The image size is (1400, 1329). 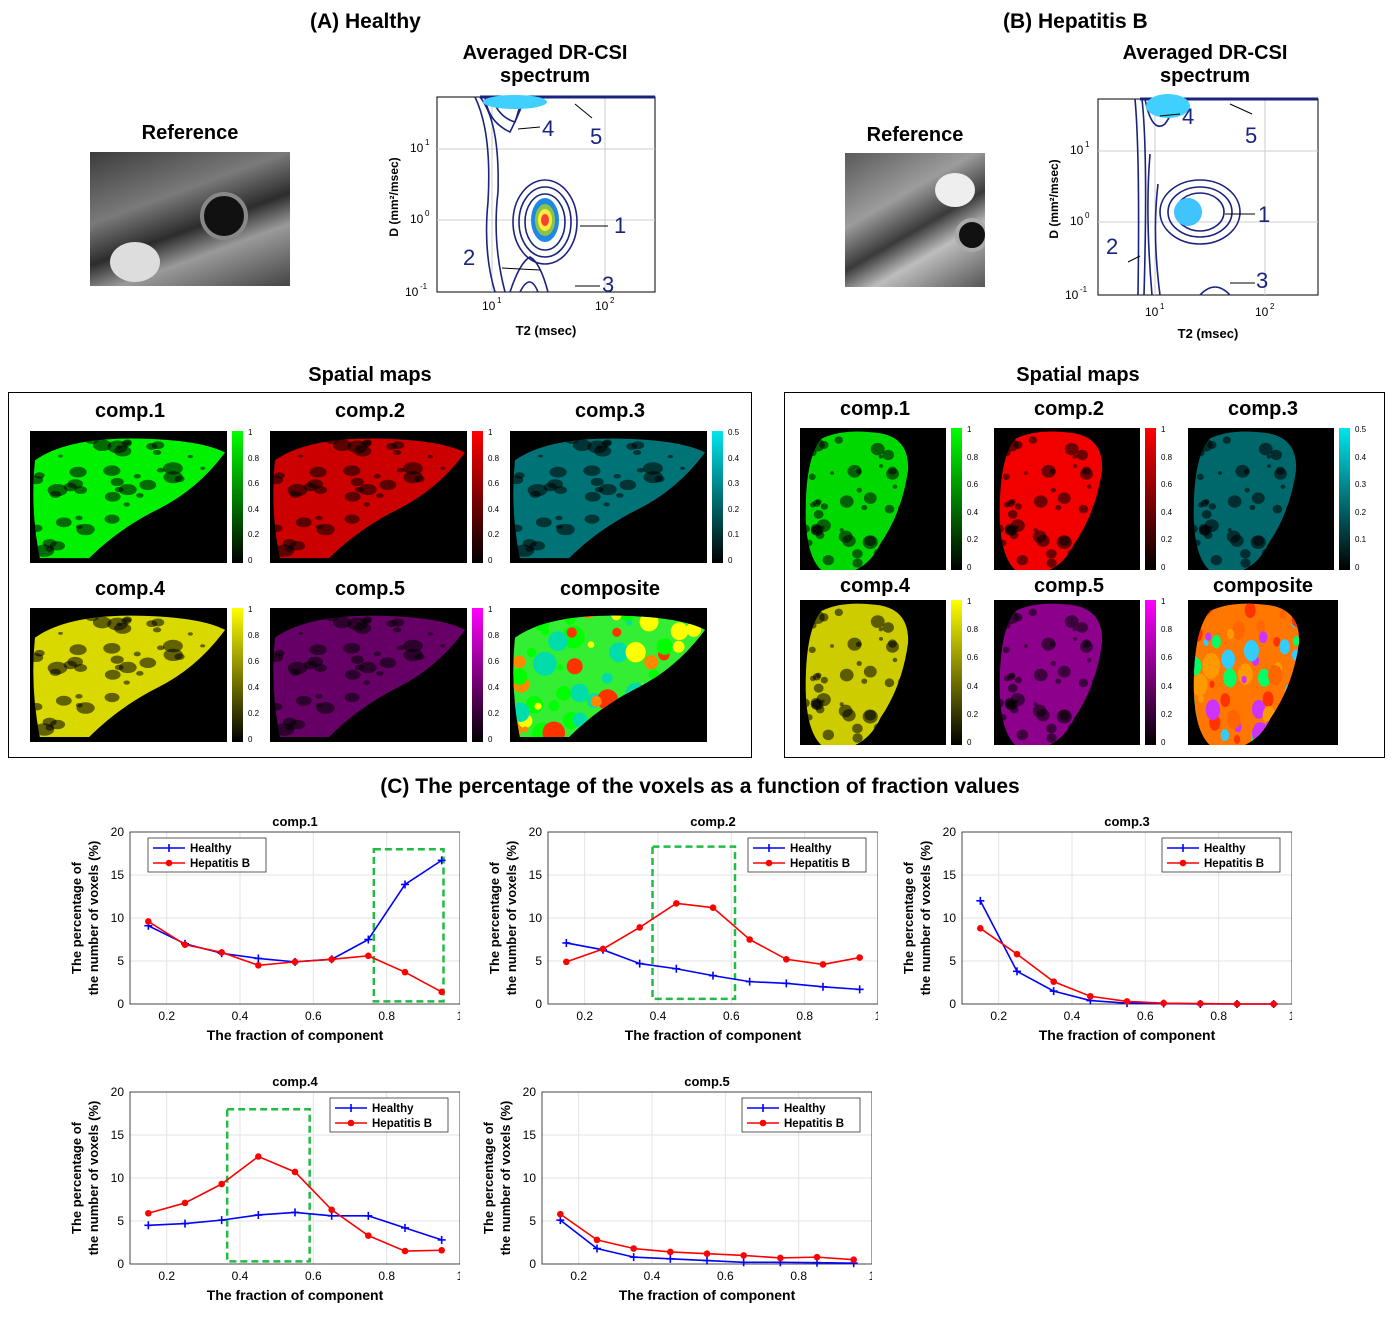 I want to click on spectrum-a-xlabel: T2 (msec), so click(x=546, y=330).